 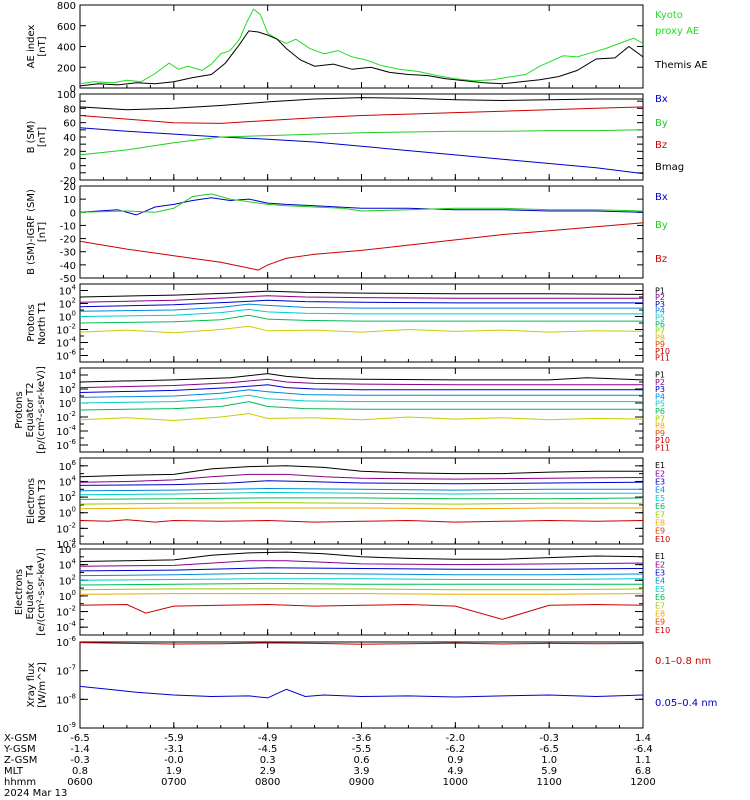 I want to click on ephemeris-value: -4.5, so click(x=268, y=749).